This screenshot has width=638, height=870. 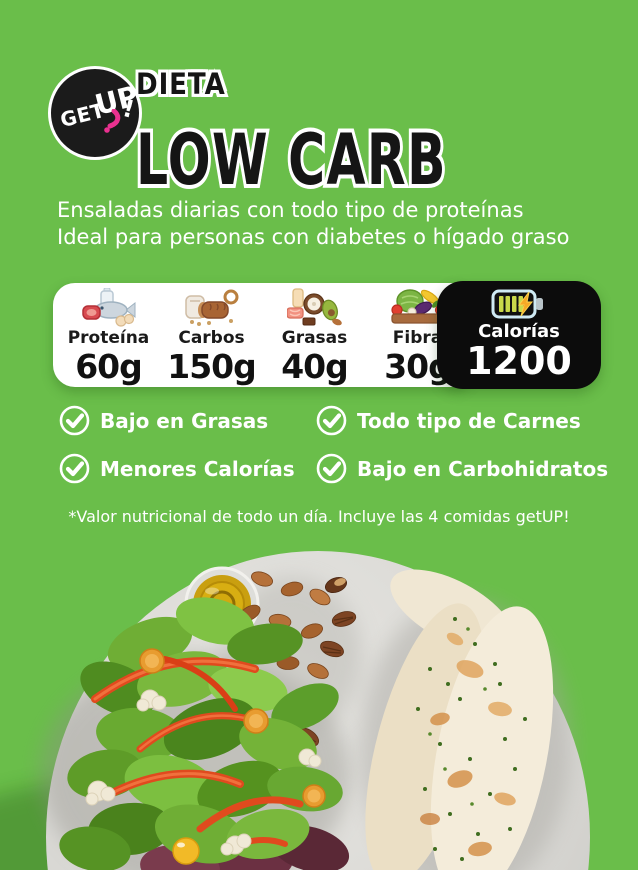 I want to click on nutrient-value: 40g, so click(x=315, y=366).